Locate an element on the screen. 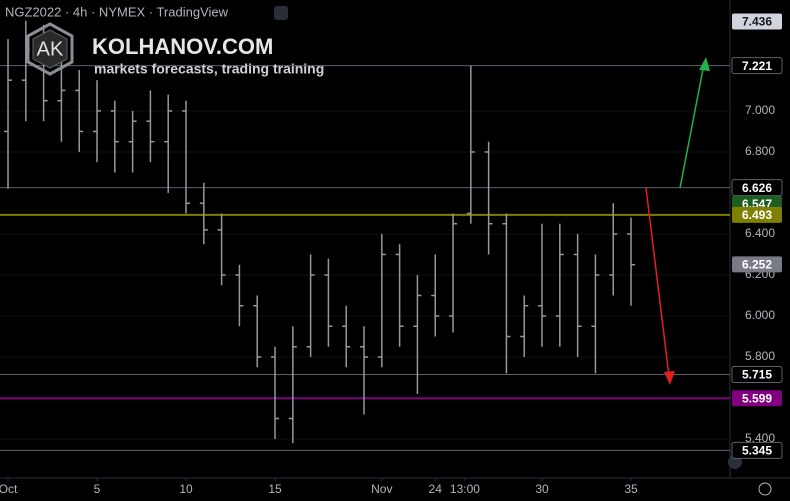  price-label: 6.252 is located at coordinates (757, 264).